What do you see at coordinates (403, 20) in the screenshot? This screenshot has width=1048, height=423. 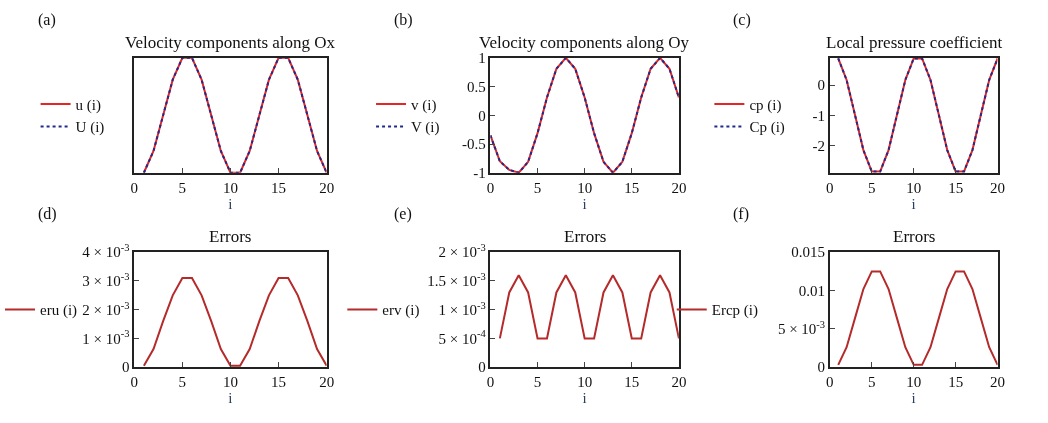 I see `text: (b)` at bounding box center [403, 20].